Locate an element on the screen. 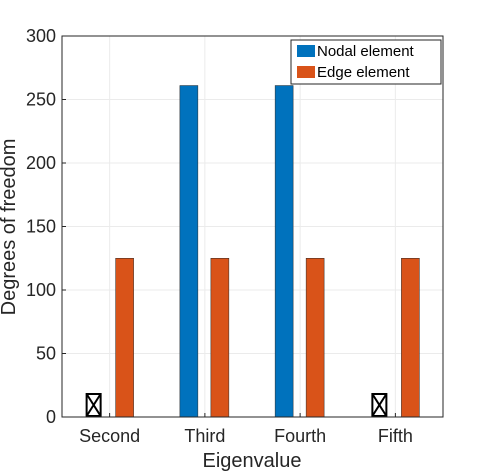 Image resolution: width=479 pixels, height=473 pixels. x-tick-label-third: Third is located at coordinates (204, 436).